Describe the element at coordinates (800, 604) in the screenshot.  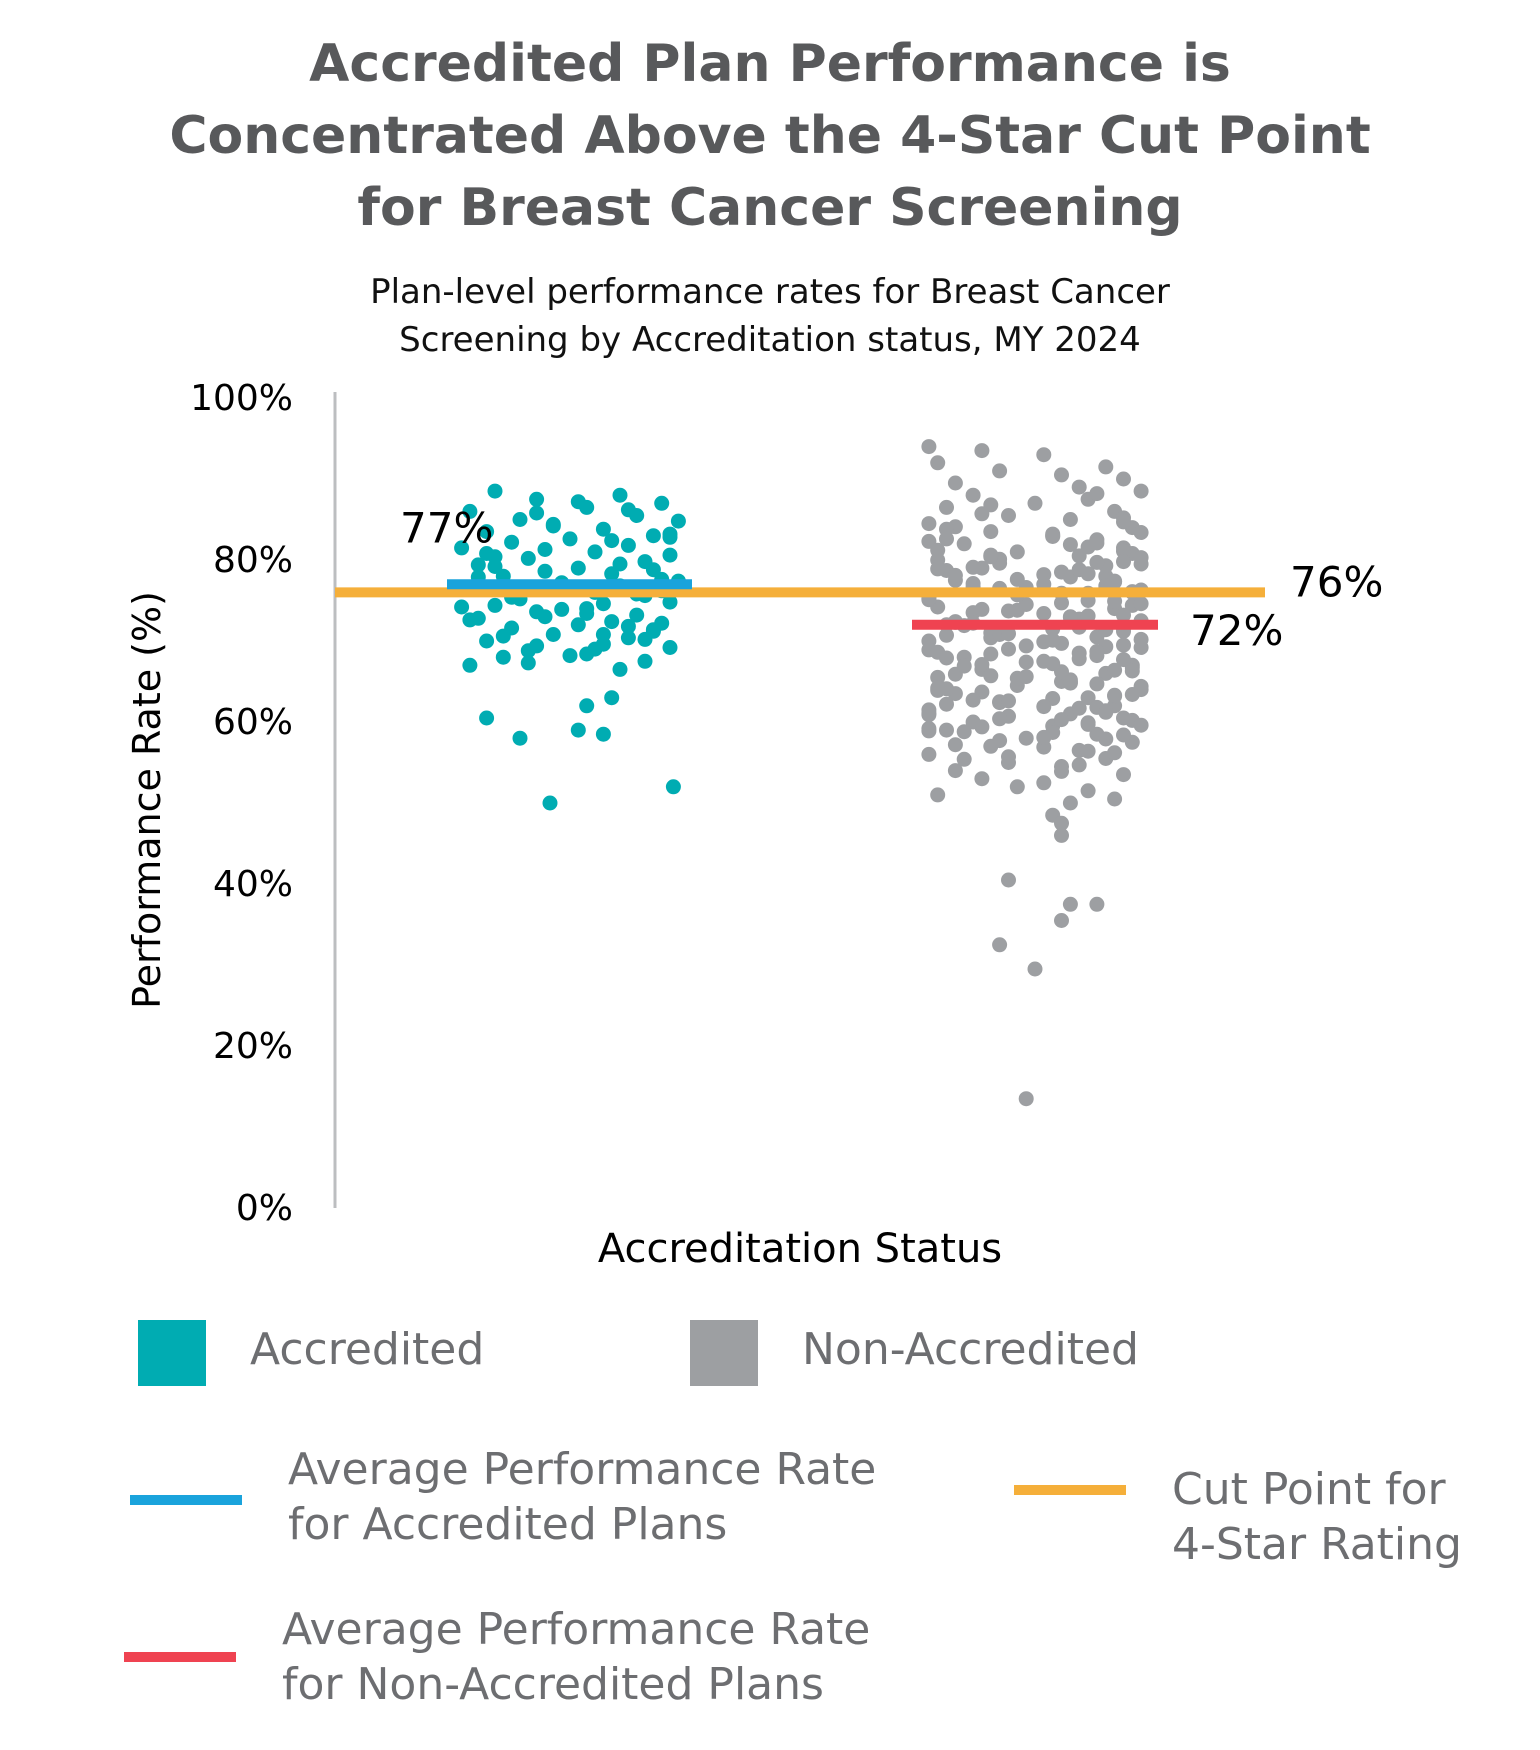
I see `reference-lines` at that location.